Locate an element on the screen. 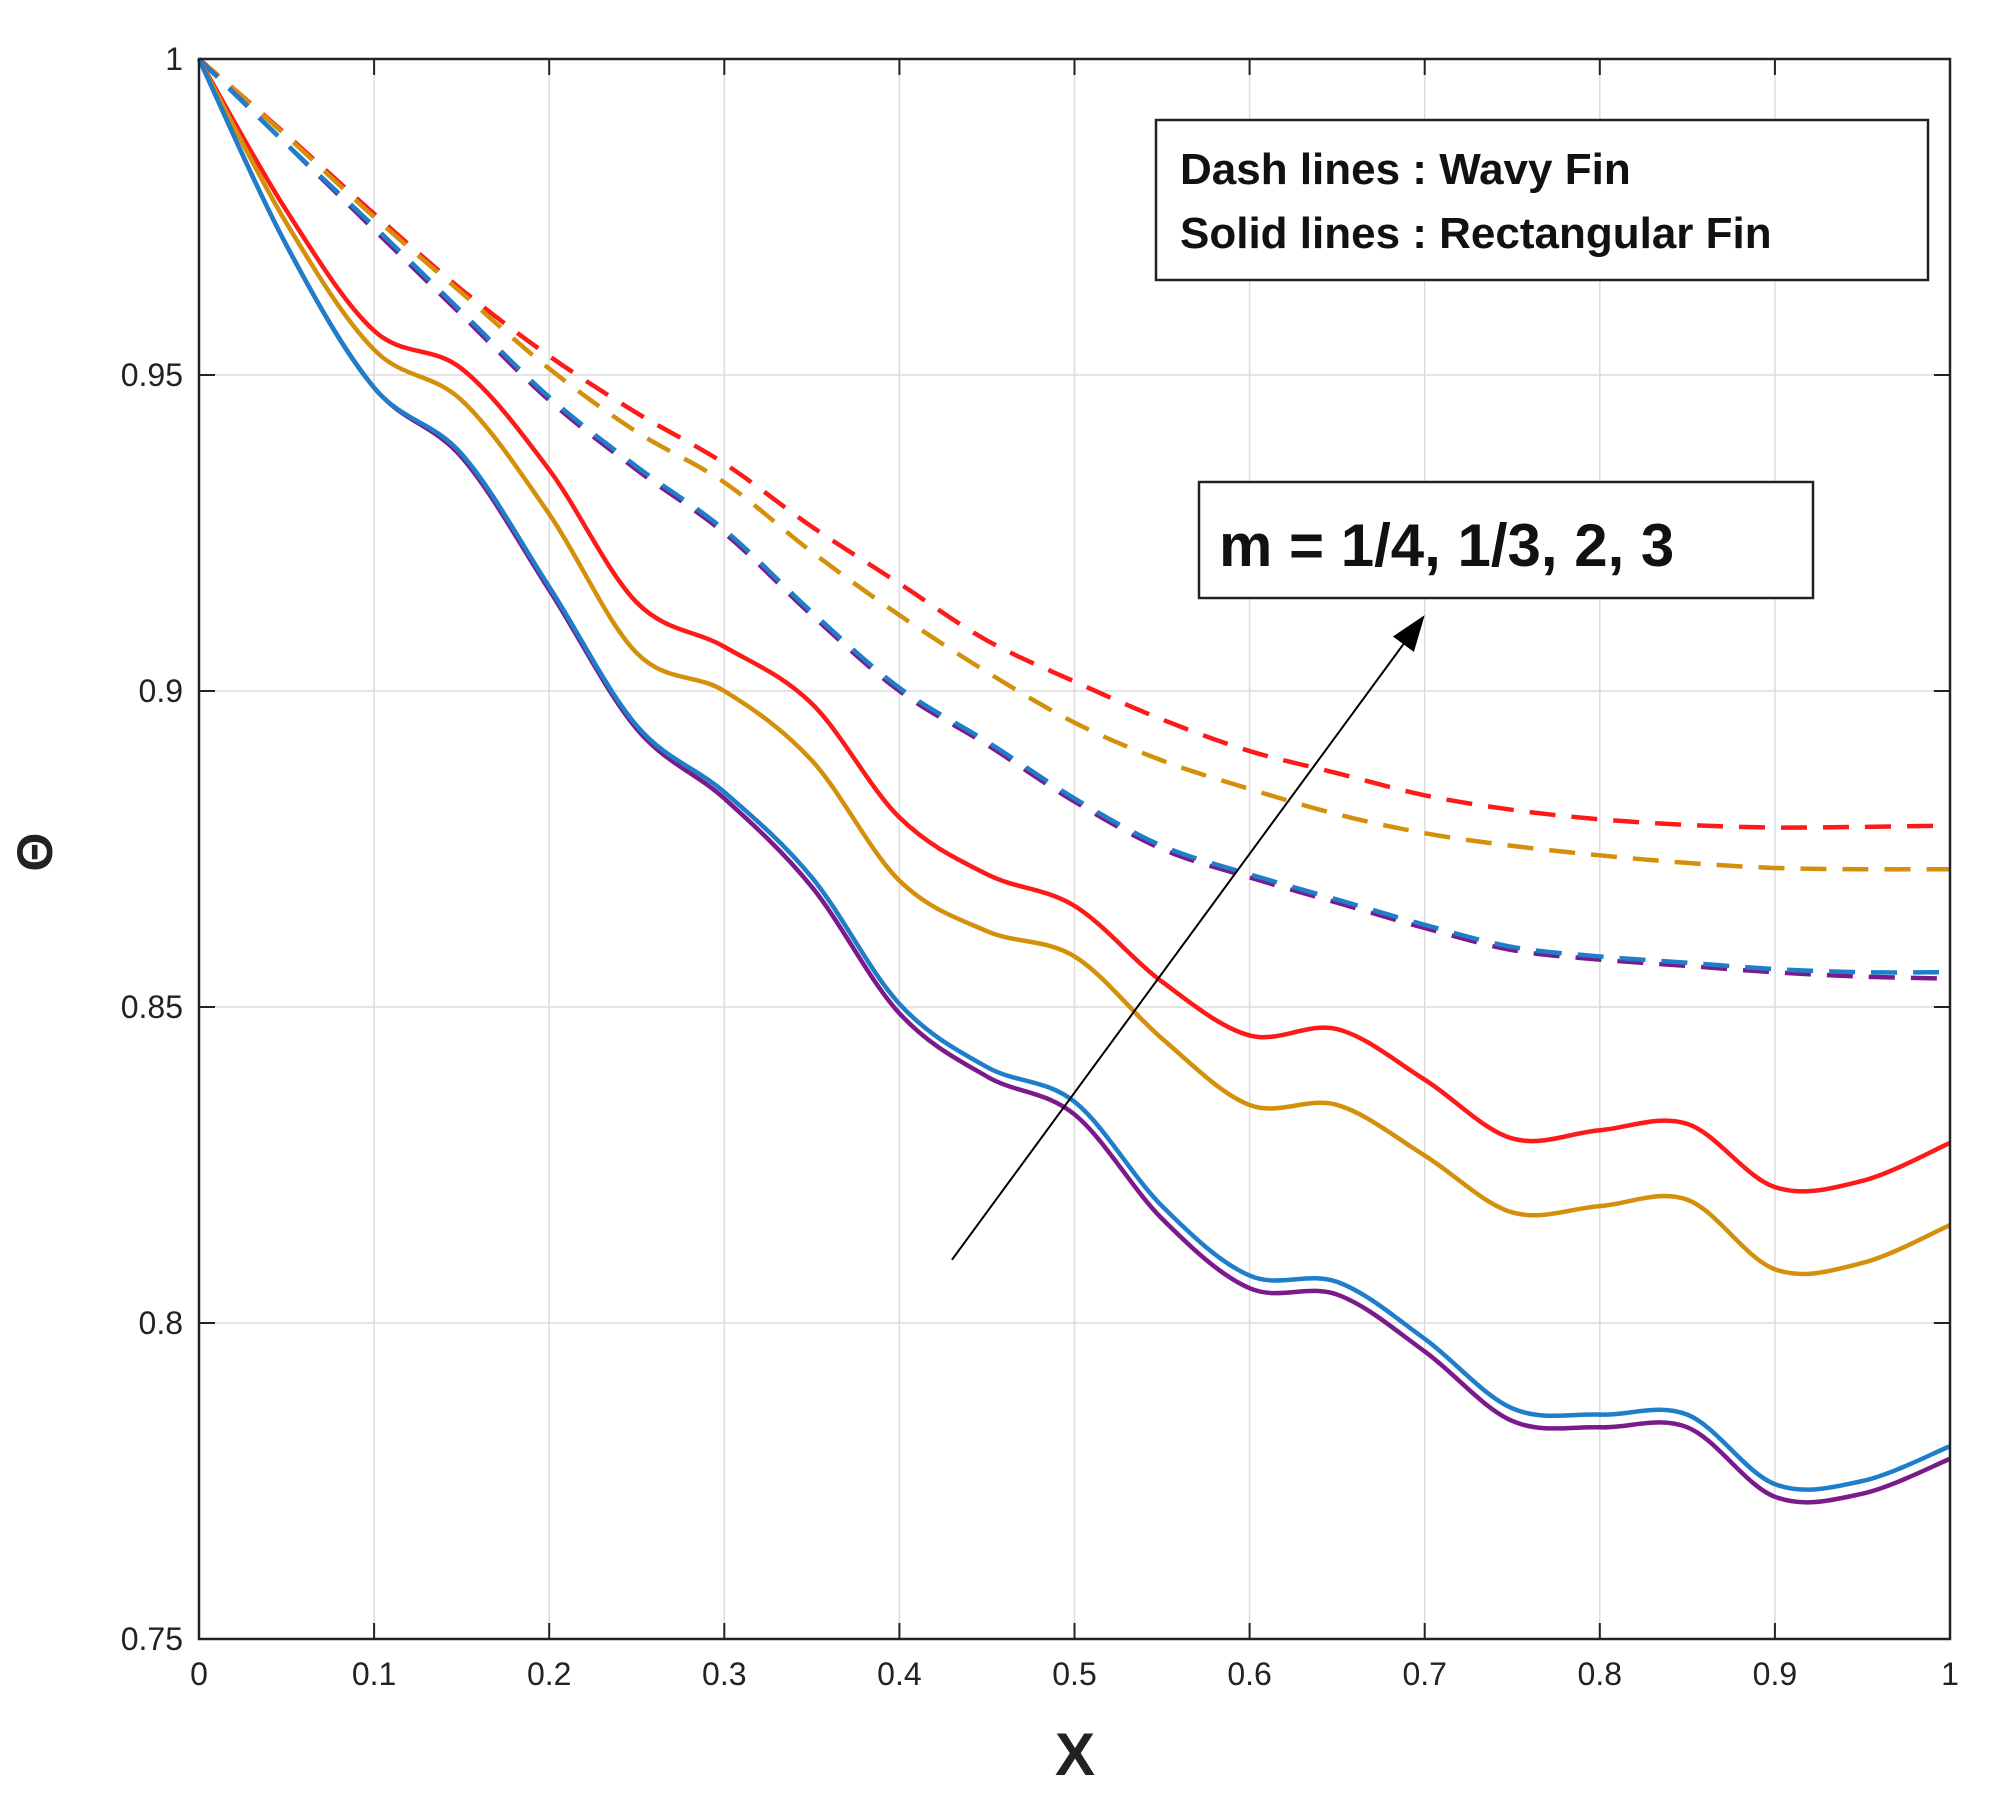 The width and height of the screenshot is (1993, 1793). y-tick-label: 0.75 is located at coordinates (152, 1639).